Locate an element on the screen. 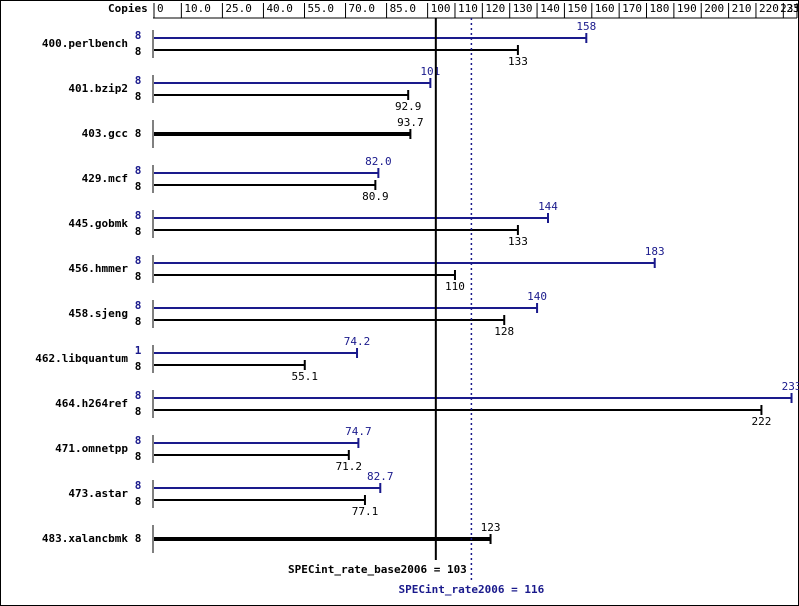 The image size is (799, 606). value-label: 93.7 is located at coordinates (410, 122).